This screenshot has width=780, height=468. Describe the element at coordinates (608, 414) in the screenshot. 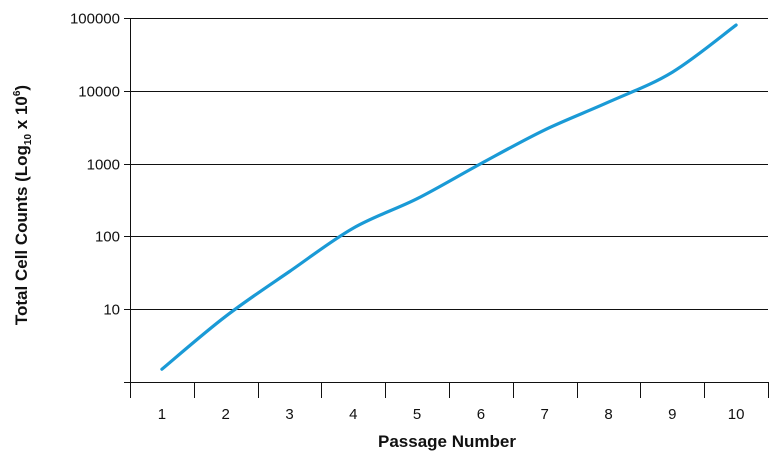

I see `x-tick-label: 8` at that location.